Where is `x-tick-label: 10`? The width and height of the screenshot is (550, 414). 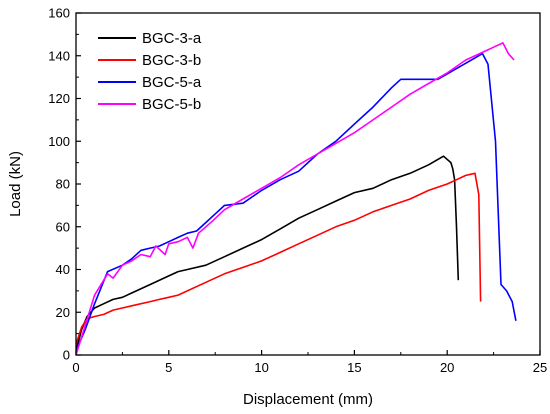
x-tick-label: 10 is located at coordinates (261, 367).